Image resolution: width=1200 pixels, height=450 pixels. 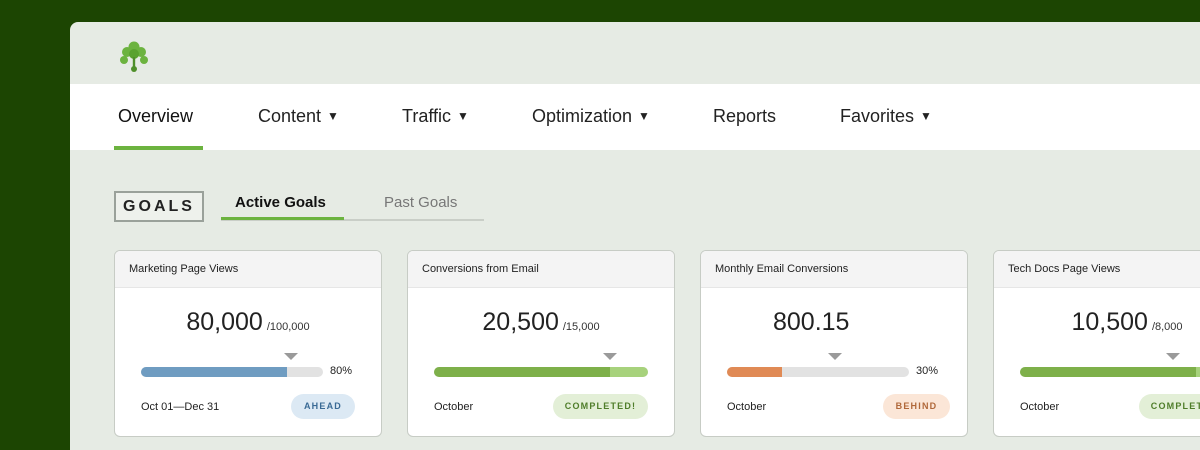 What do you see at coordinates (341, 371) in the screenshot?
I see `progress-percent: 80%` at bounding box center [341, 371].